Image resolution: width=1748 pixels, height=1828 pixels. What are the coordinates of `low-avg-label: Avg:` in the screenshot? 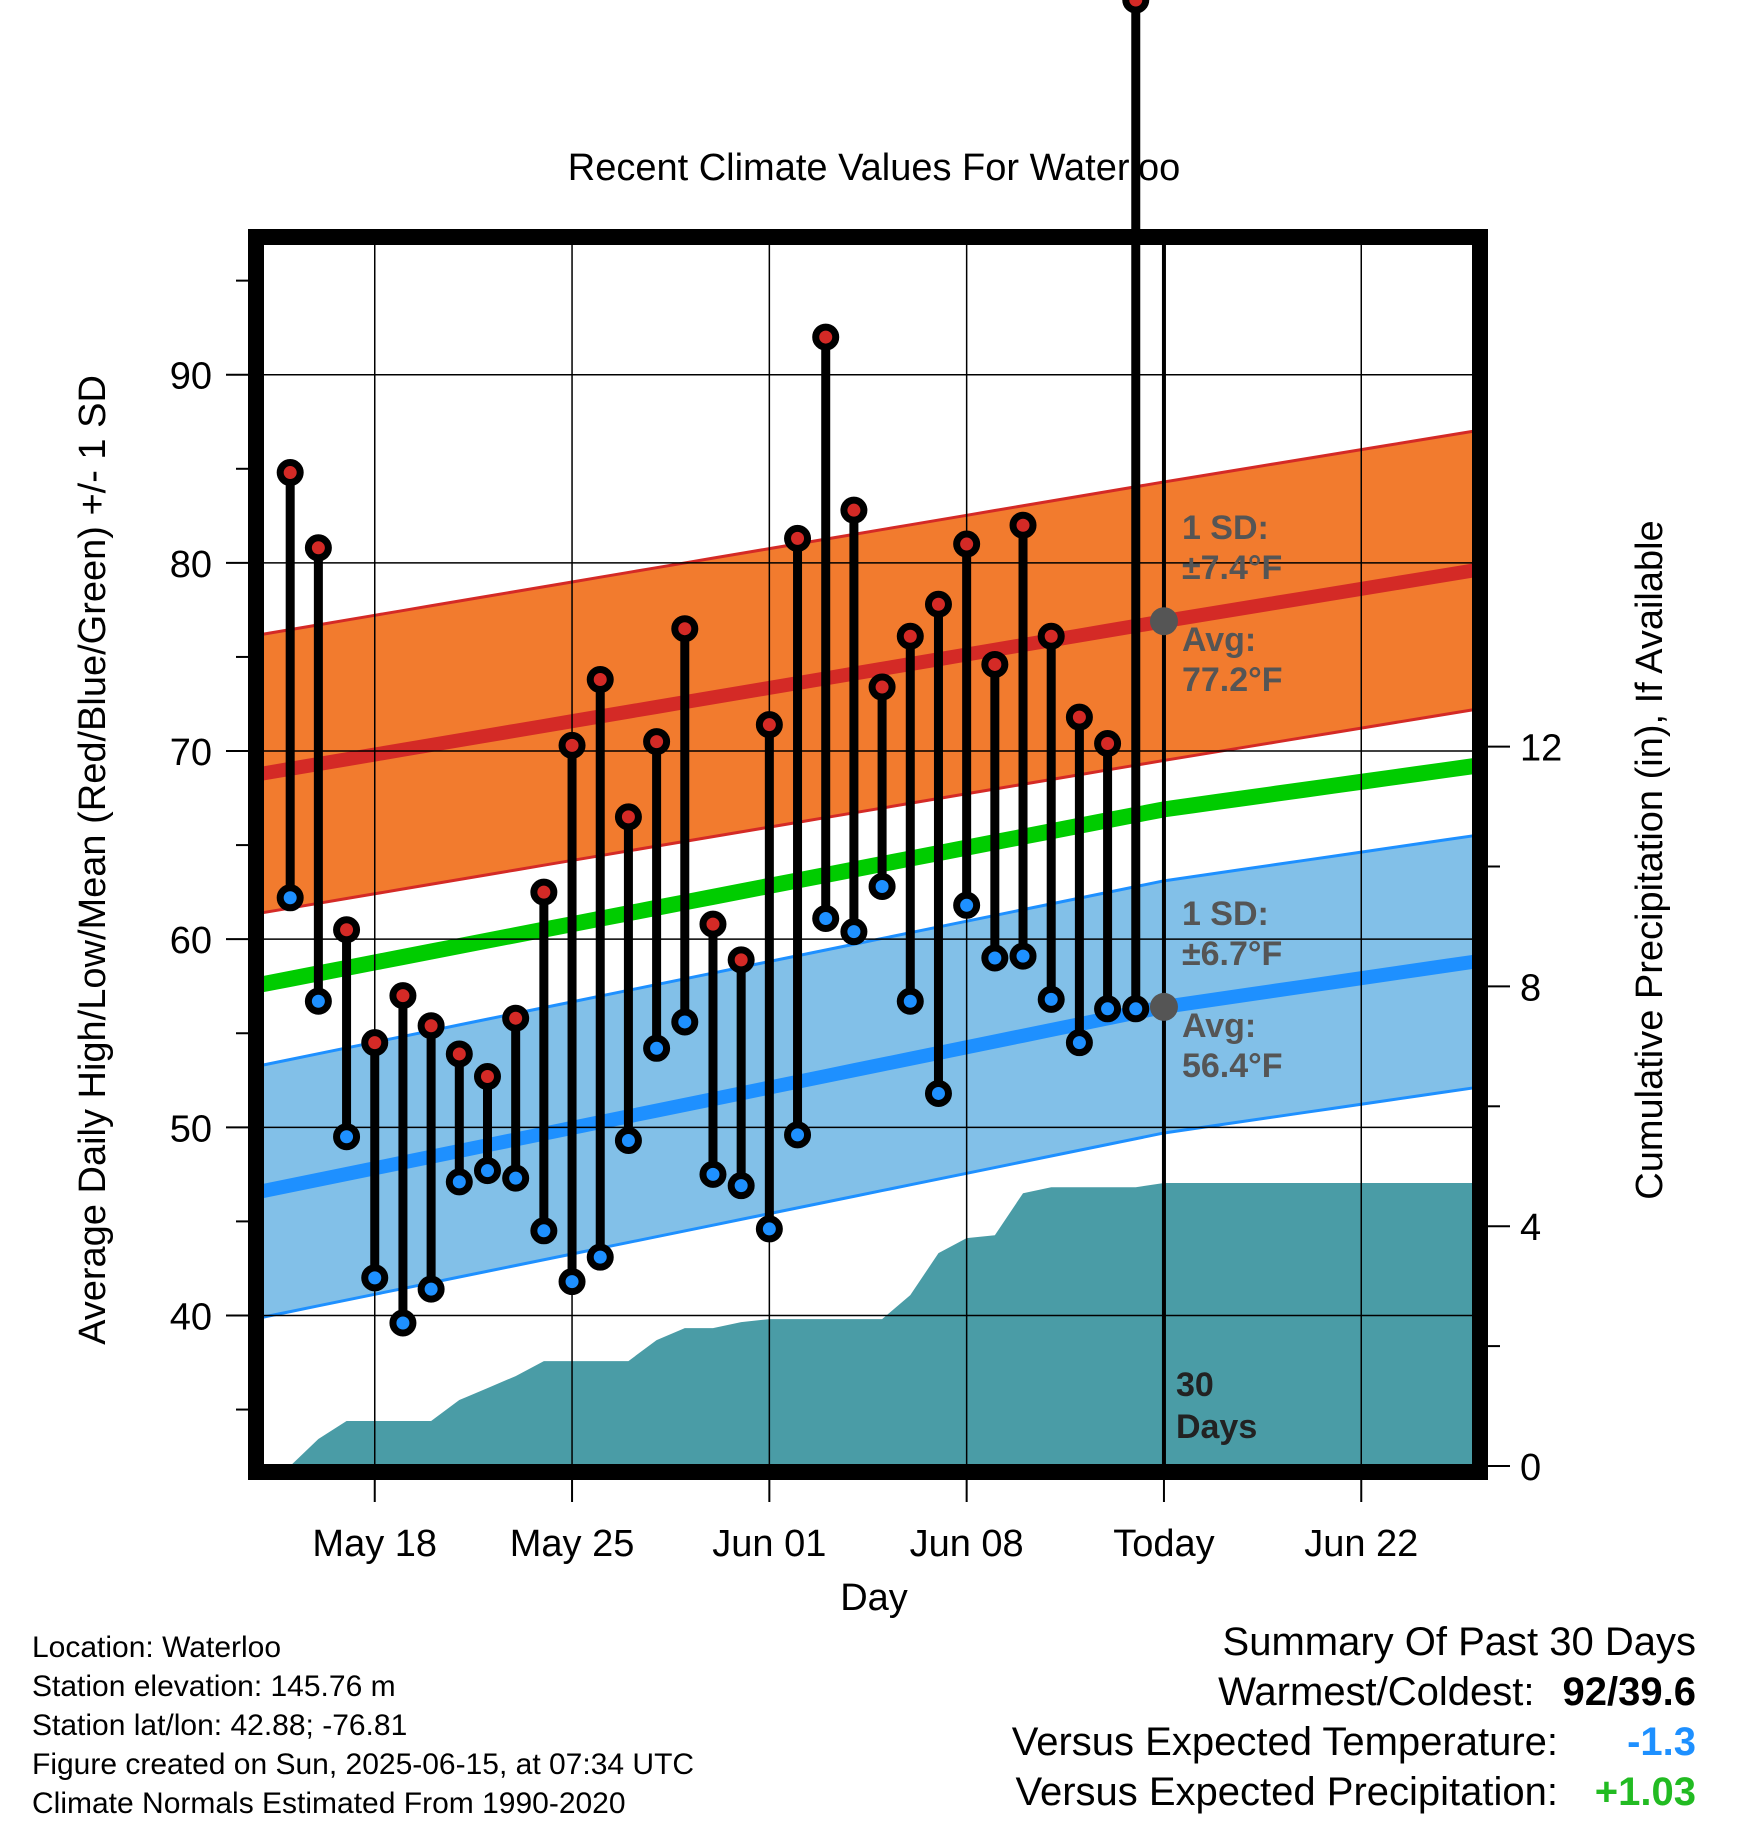 It's located at (1219, 1026).